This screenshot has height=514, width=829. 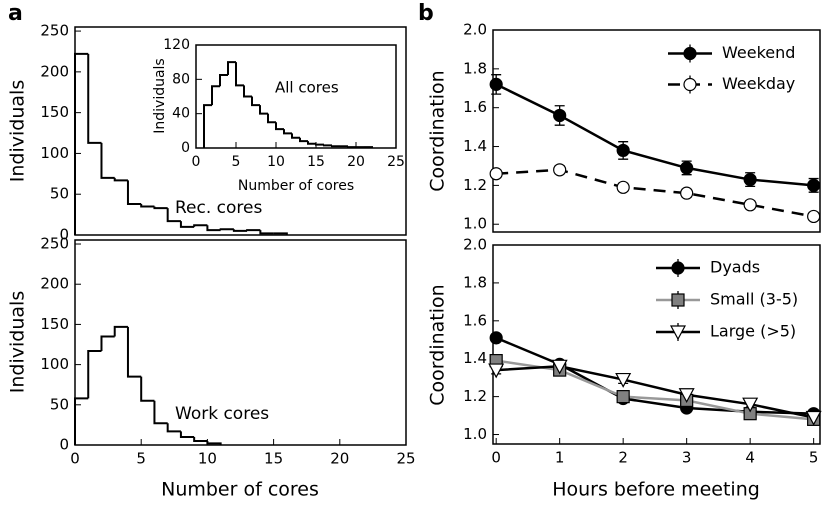 I want to click on y-tick-label: 2.0, so click(x=475, y=30).